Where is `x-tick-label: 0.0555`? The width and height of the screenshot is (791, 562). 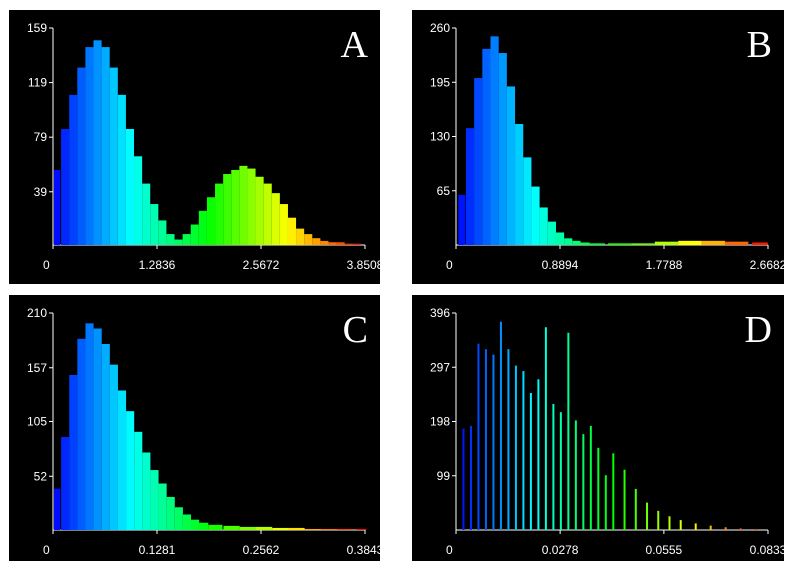
x-tick-label: 0.0555 is located at coordinates (664, 550).